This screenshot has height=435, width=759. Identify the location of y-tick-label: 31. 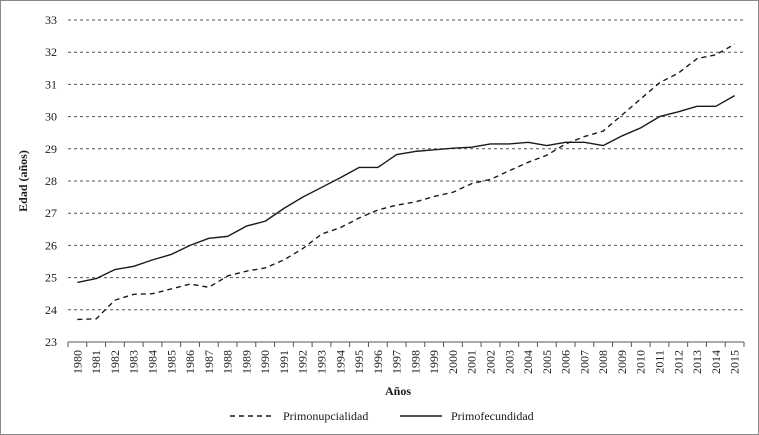
(51, 84).